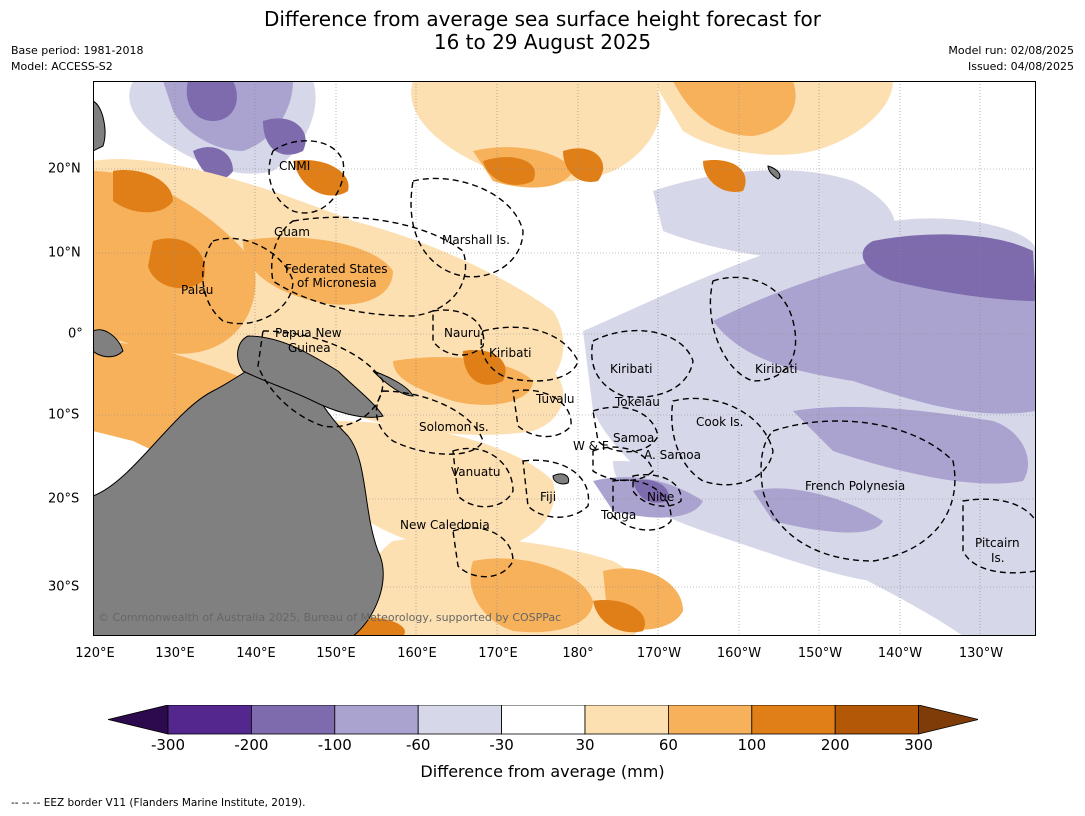 Image resolution: width=1085 pixels, height=816 pixels. What do you see at coordinates (417, 653) in the screenshot?
I see `lon-tick-160e: 160°E` at bounding box center [417, 653].